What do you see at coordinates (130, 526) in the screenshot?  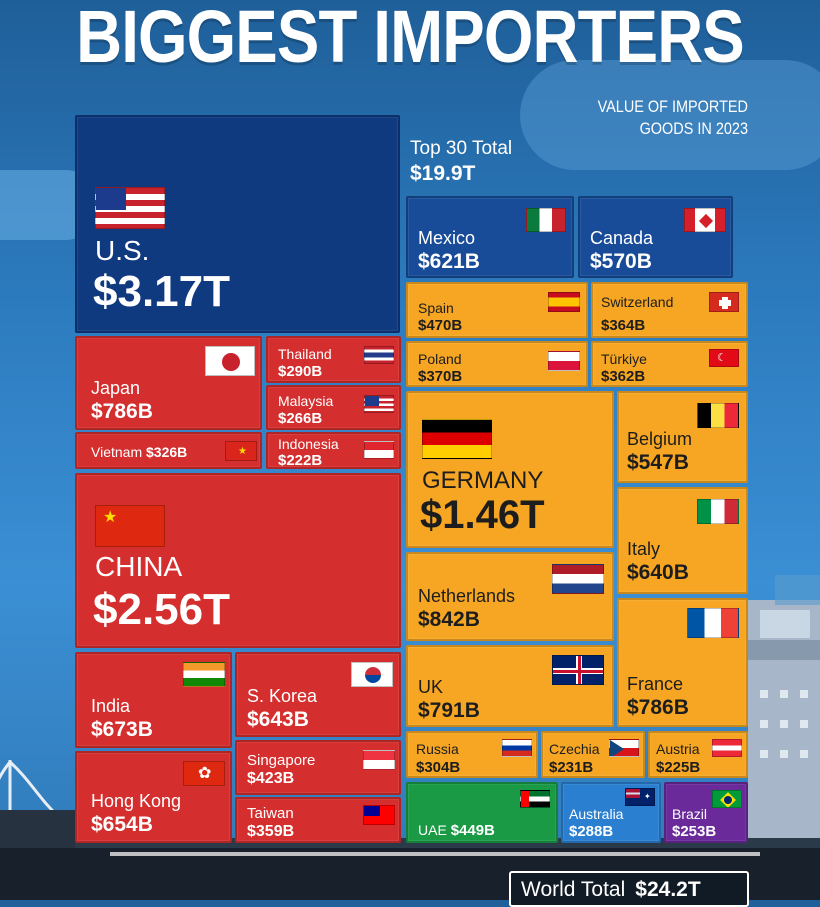 I see `china-flag-icon: ★` at bounding box center [130, 526].